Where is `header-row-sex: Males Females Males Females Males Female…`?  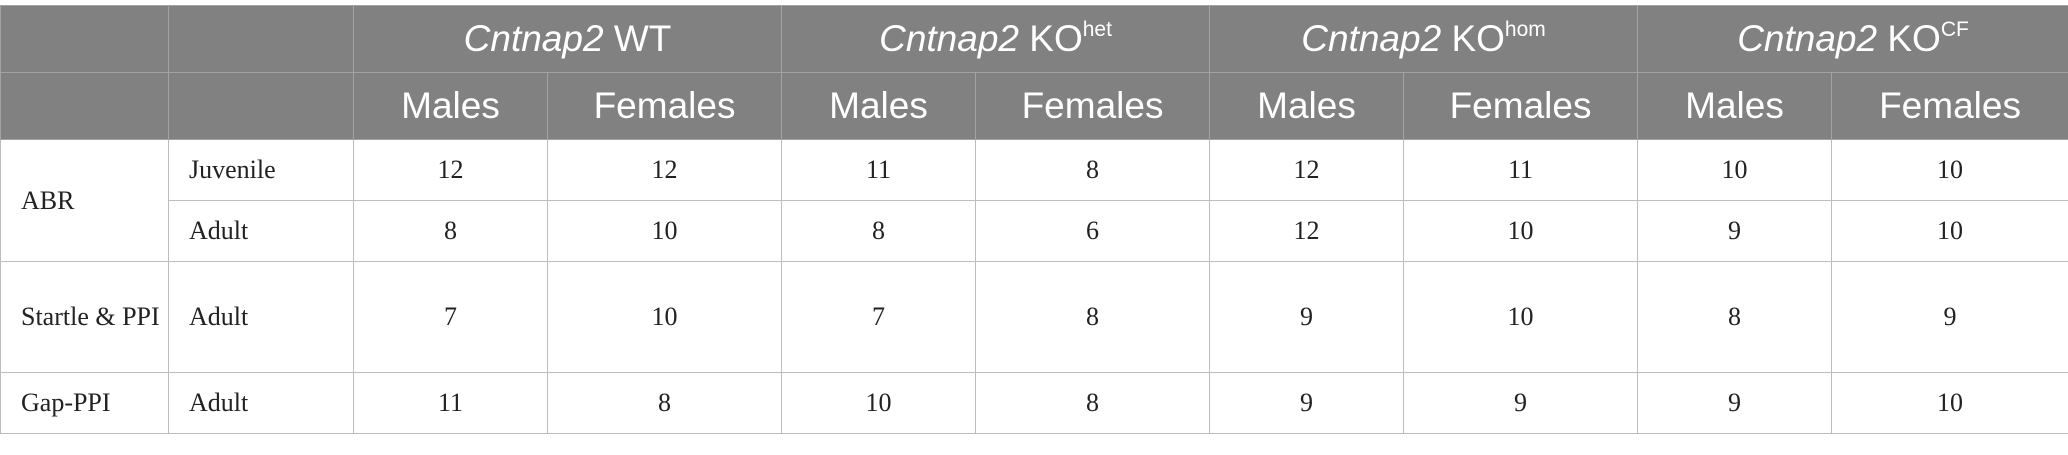
header-row-sex: Males Females Males Females Males Female… is located at coordinates (1034, 106).